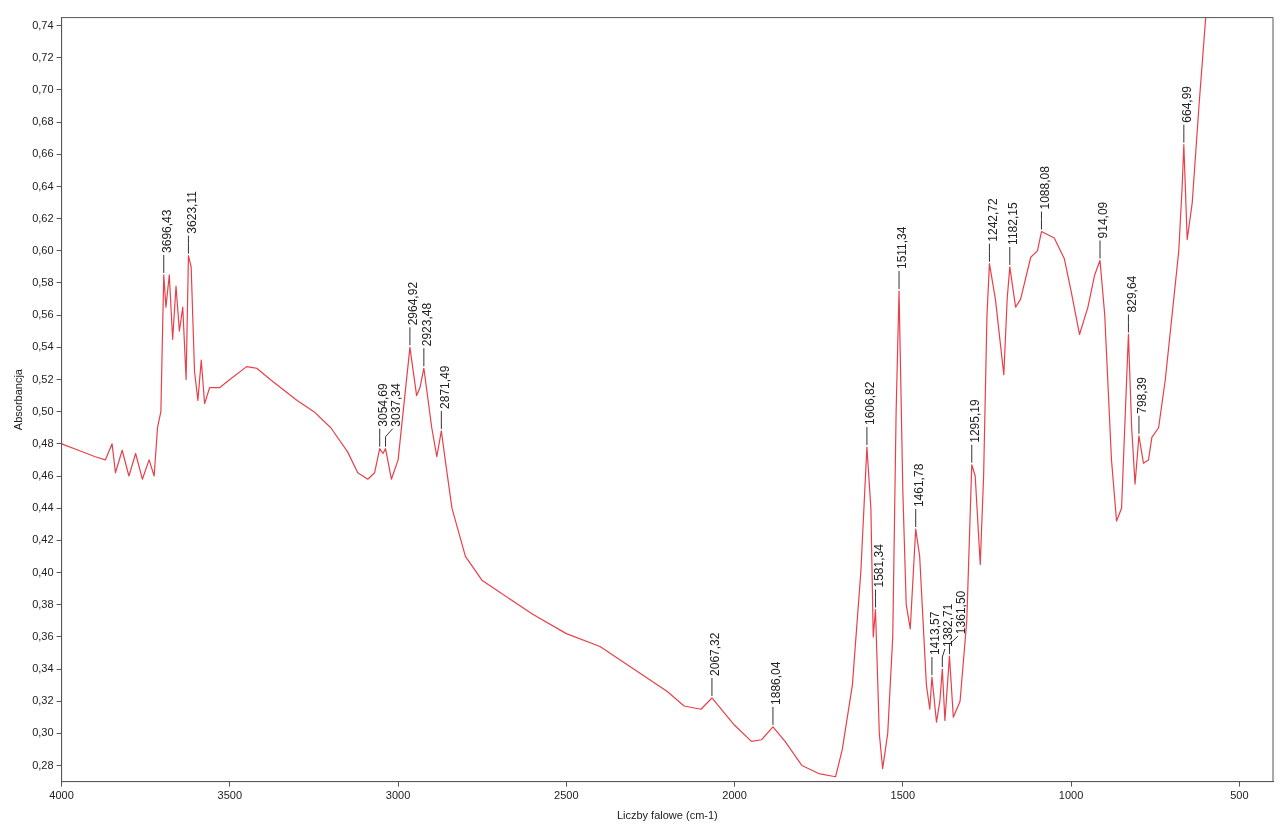  I want to click on annotation: 2871,49, so click(444, 387).